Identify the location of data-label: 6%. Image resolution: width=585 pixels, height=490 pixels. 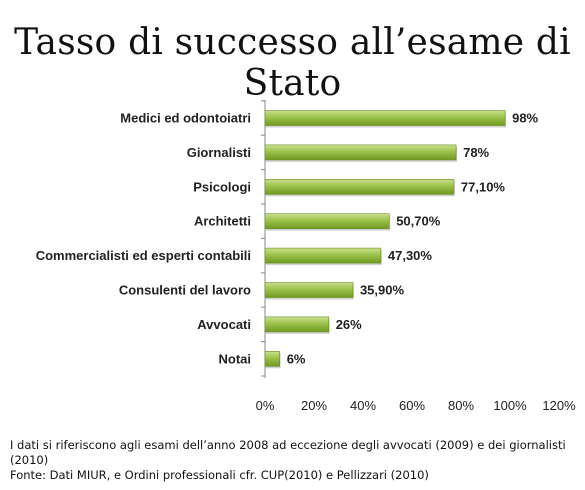
(296, 358).